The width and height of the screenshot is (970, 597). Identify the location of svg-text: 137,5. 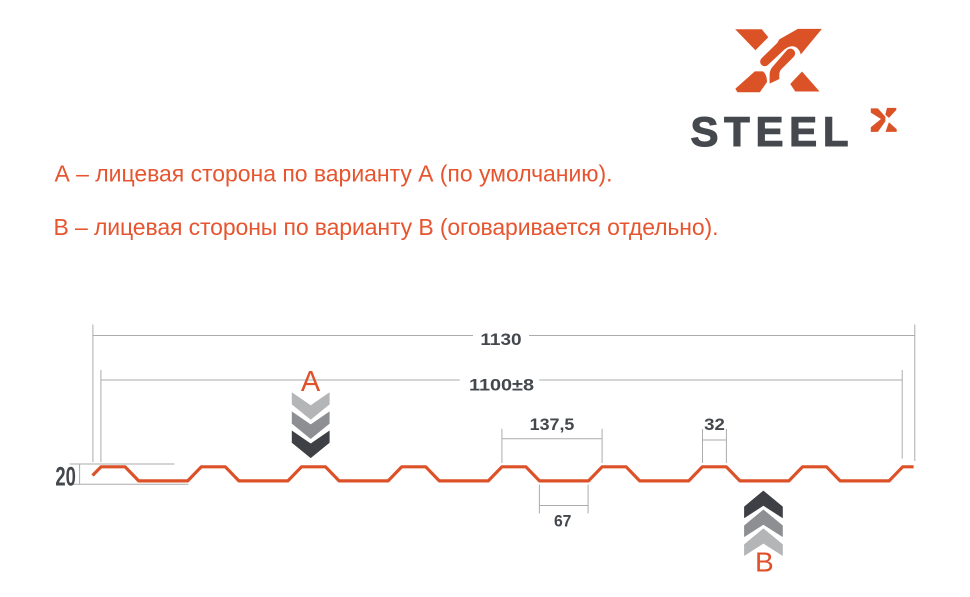
(552, 424).